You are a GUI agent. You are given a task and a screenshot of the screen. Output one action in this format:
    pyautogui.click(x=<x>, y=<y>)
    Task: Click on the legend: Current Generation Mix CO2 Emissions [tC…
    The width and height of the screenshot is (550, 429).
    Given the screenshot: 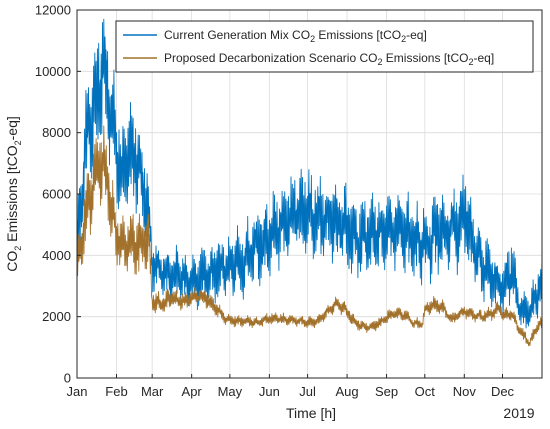 What is the action you would take?
    pyautogui.click(x=324, y=46)
    